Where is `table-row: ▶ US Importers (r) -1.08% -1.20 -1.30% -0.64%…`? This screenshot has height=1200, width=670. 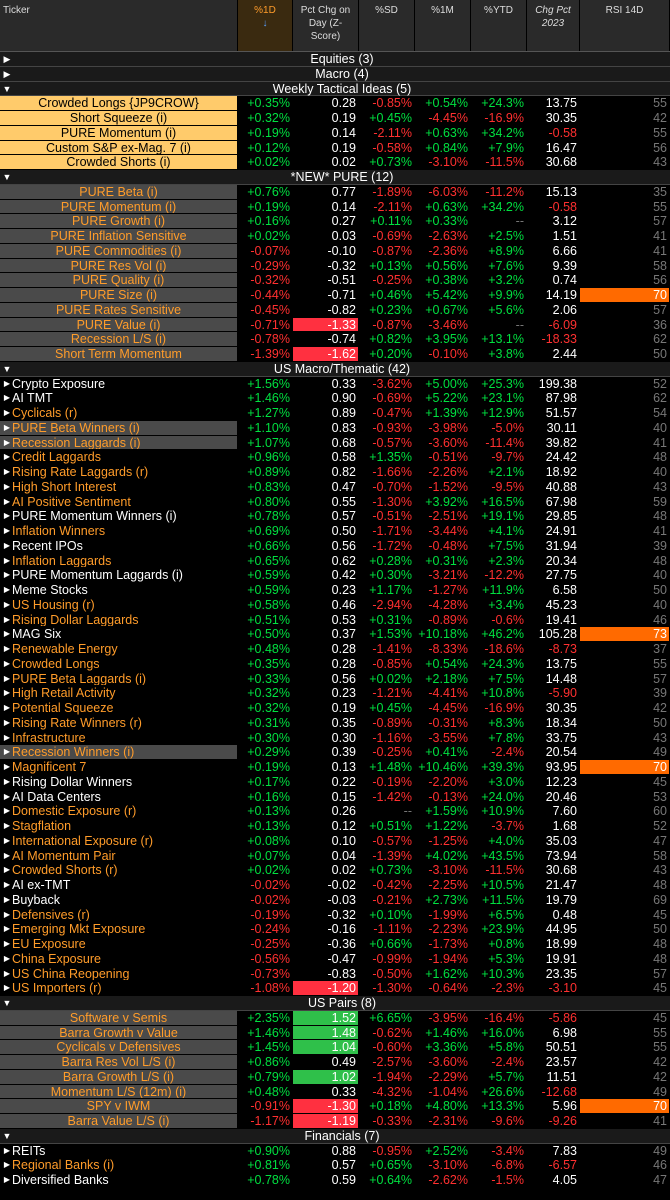 table-row: ▶ US Importers (r) -1.08% -1.20 -1.30% -0.64%… is located at coordinates (335, 988).